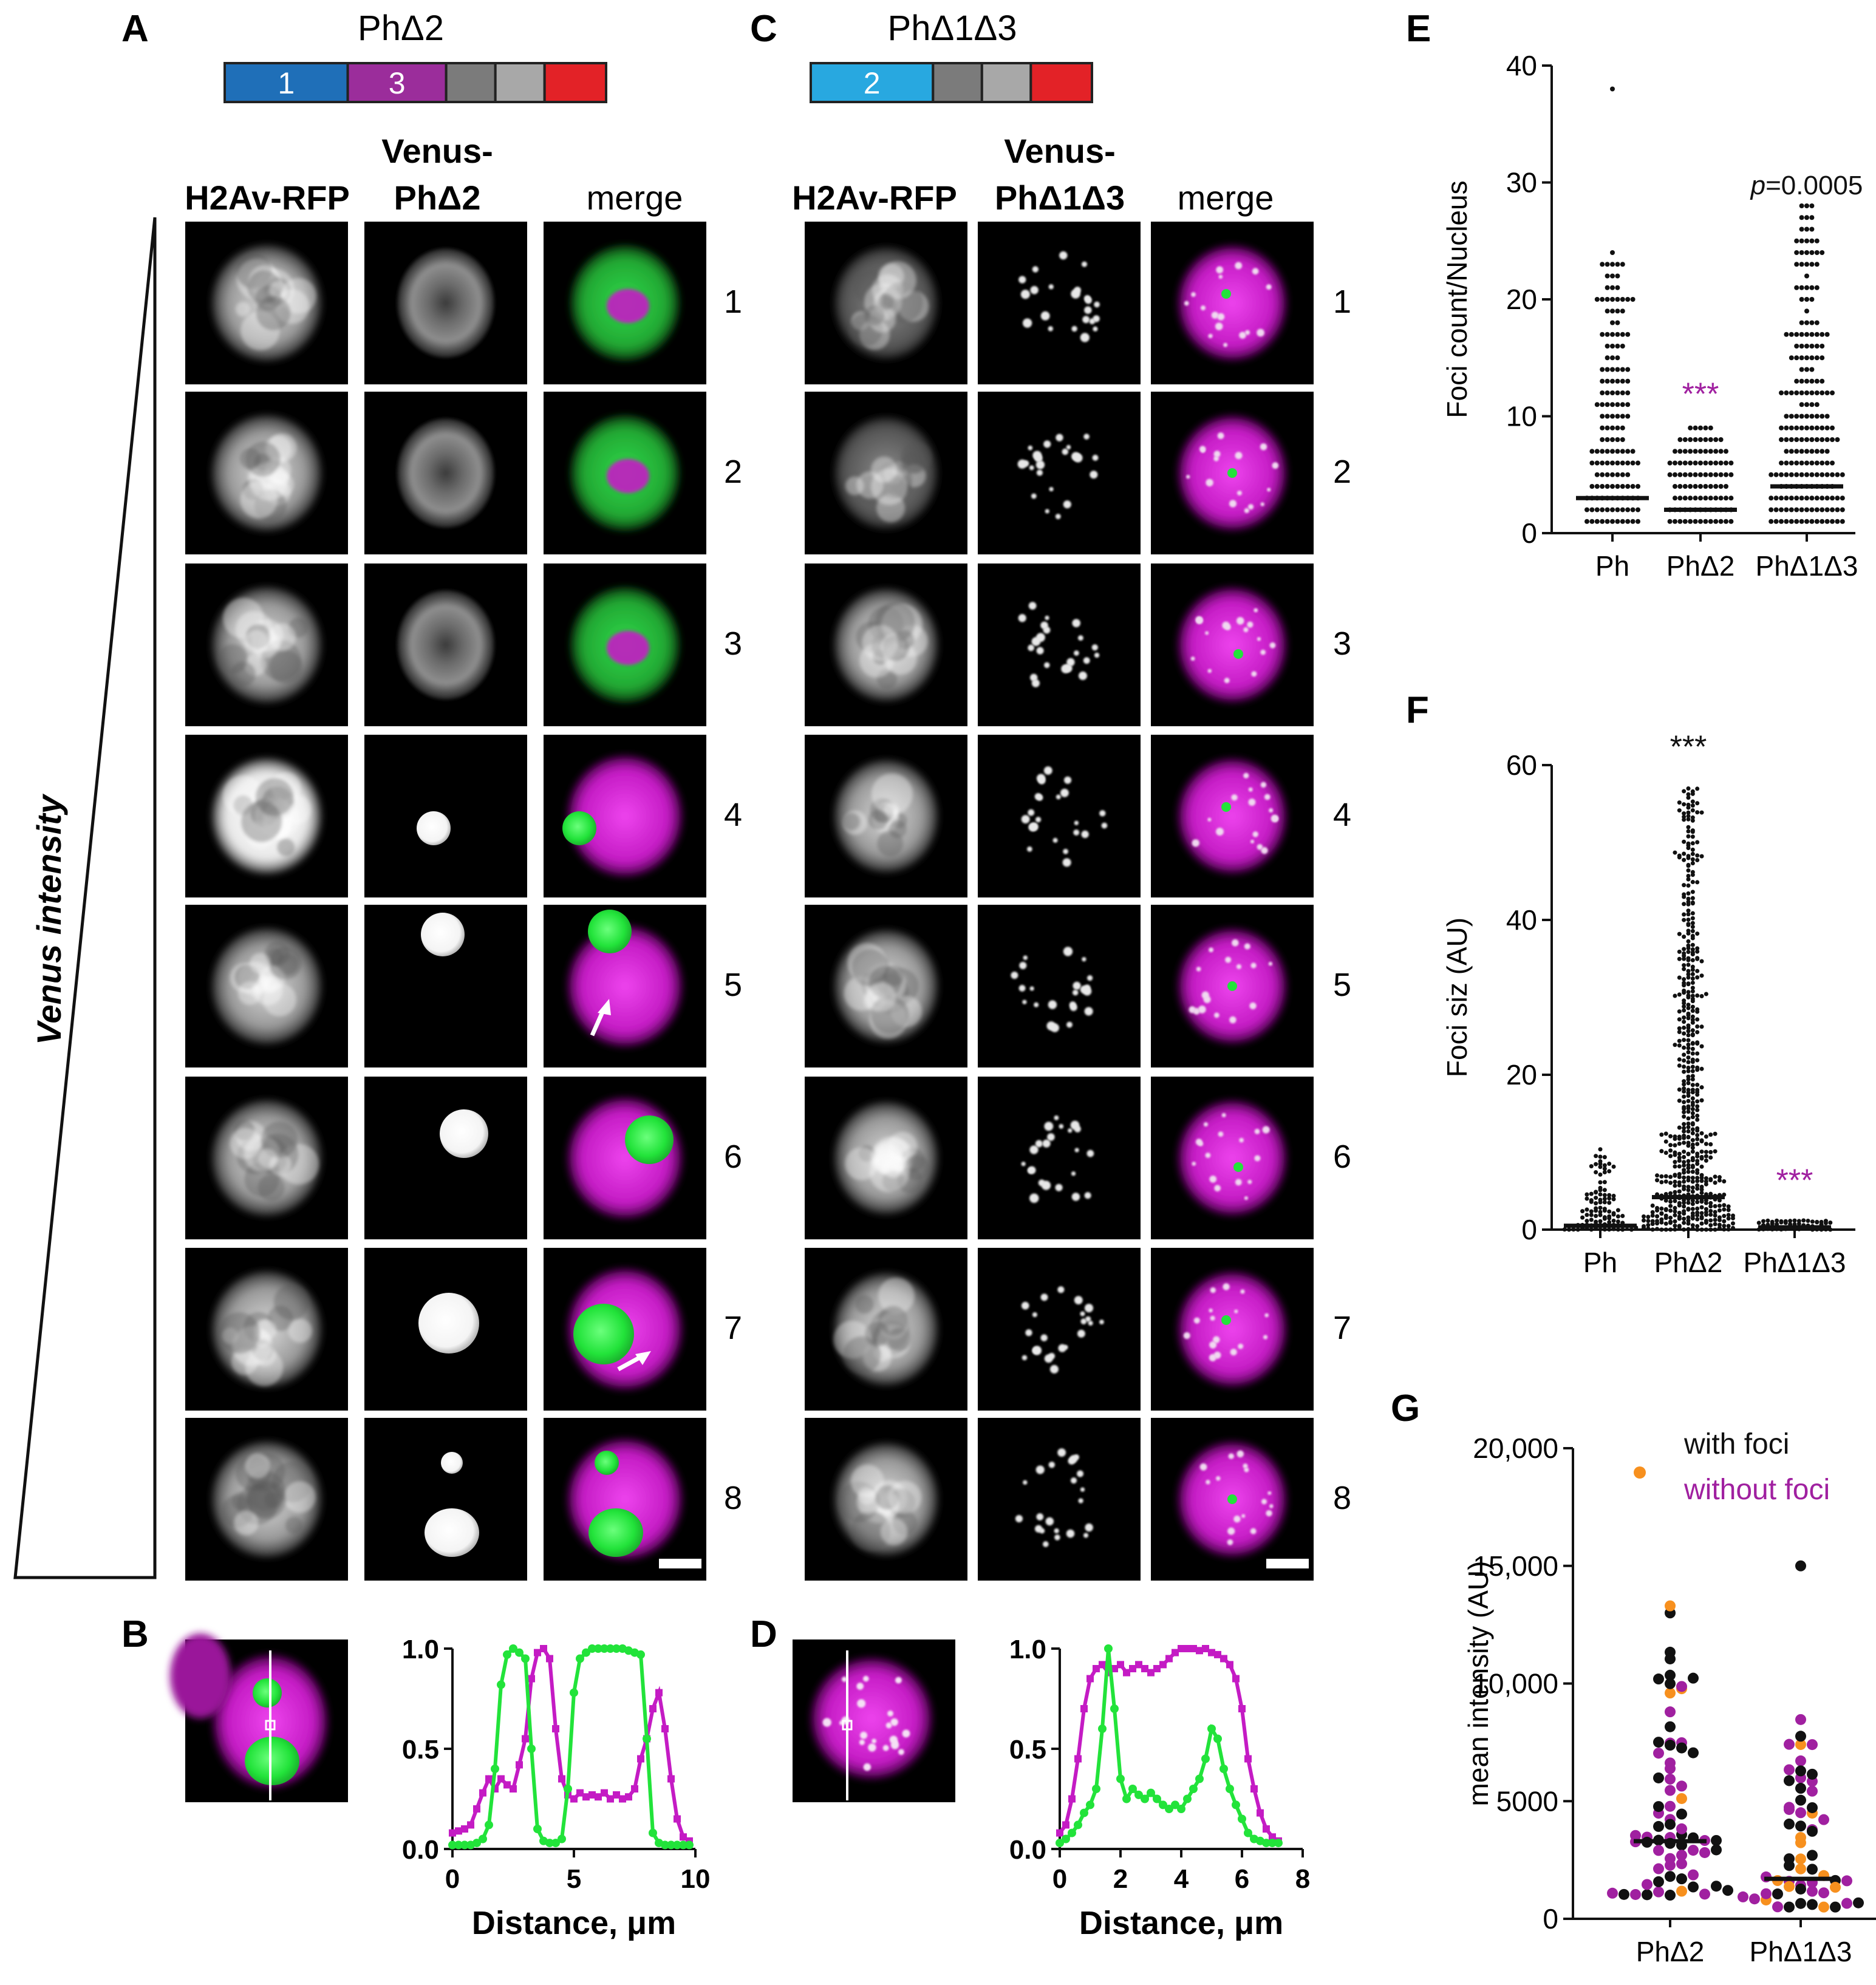 The height and width of the screenshot is (1985, 1876). Describe the element at coordinates (1342, 985) in the screenshot. I see `row-number: 5` at that location.